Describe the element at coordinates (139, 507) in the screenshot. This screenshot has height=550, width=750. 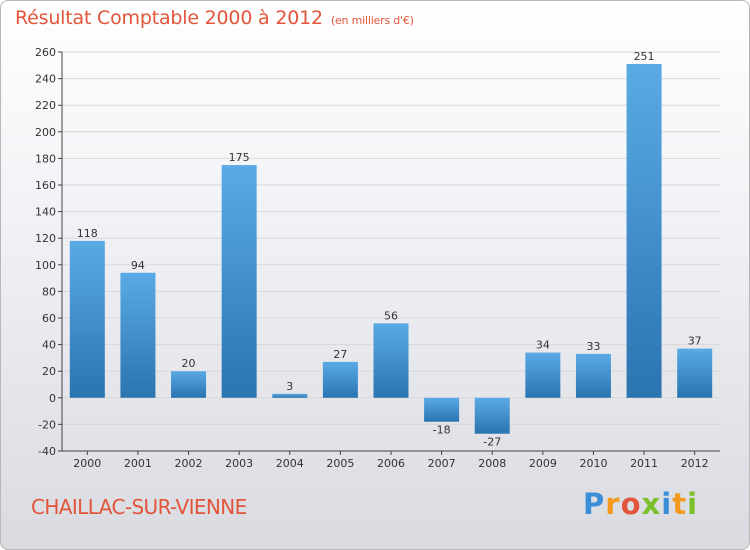
I see `city-name: CHAILLAC-SUR-VIENNE` at that location.